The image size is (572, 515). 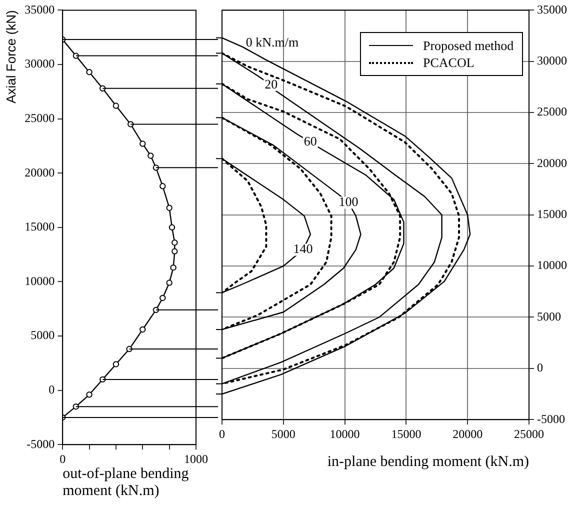 What do you see at coordinates (467, 433) in the screenshot?
I see `x-tick-label: 20000` at bounding box center [467, 433].